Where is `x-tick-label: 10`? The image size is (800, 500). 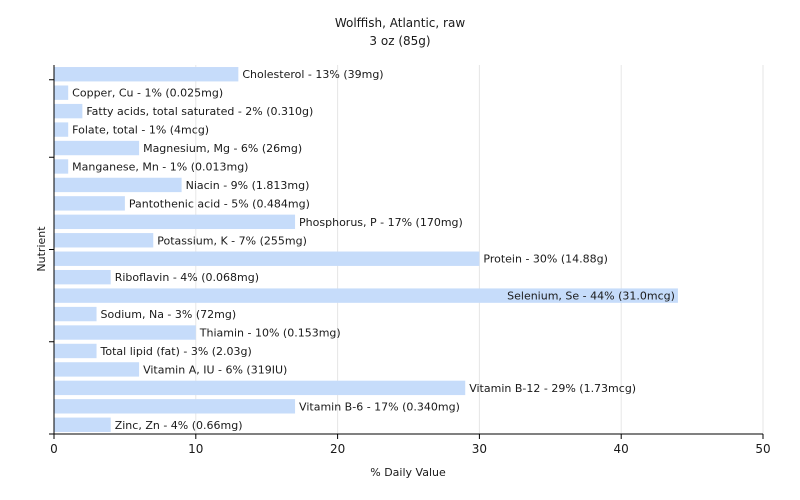 x-tick-label: 10 is located at coordinates (195, 449).